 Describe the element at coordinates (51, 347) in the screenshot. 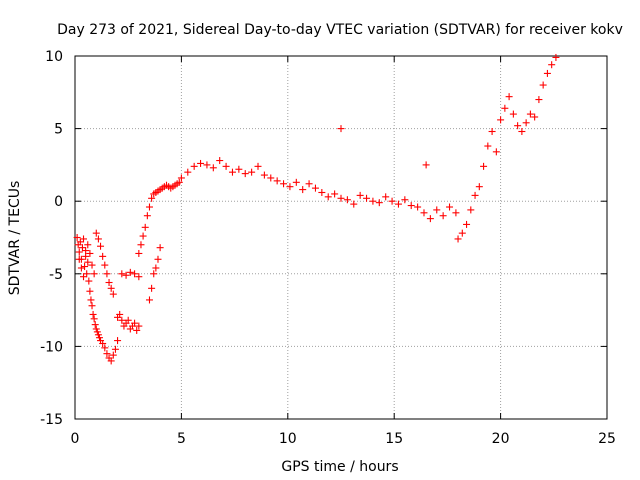

I see `y-tick-label: -10` at that location.